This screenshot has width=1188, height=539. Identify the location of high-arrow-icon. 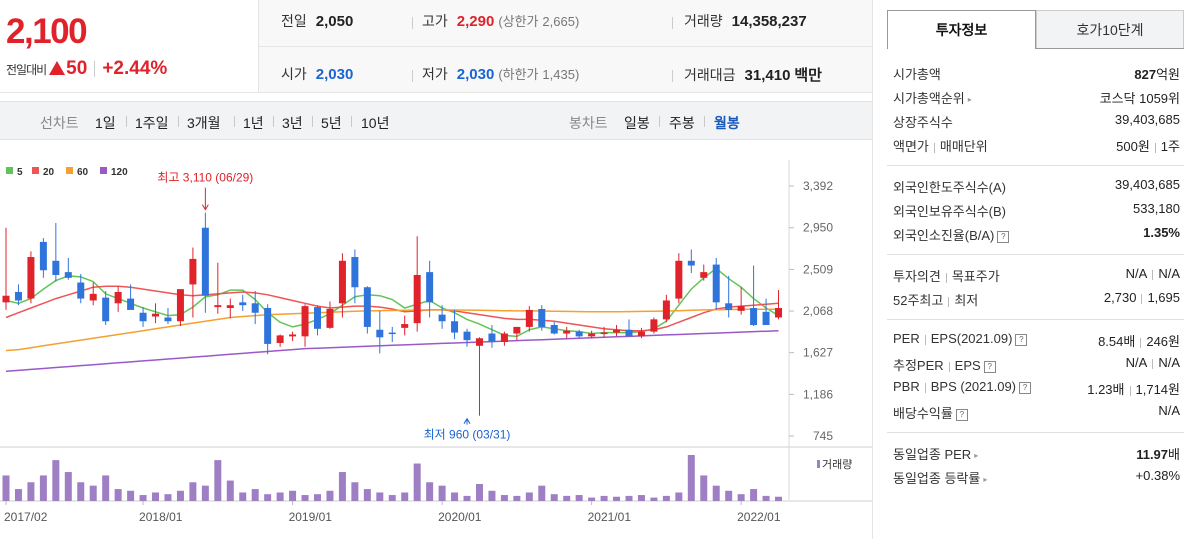
(205, 207).